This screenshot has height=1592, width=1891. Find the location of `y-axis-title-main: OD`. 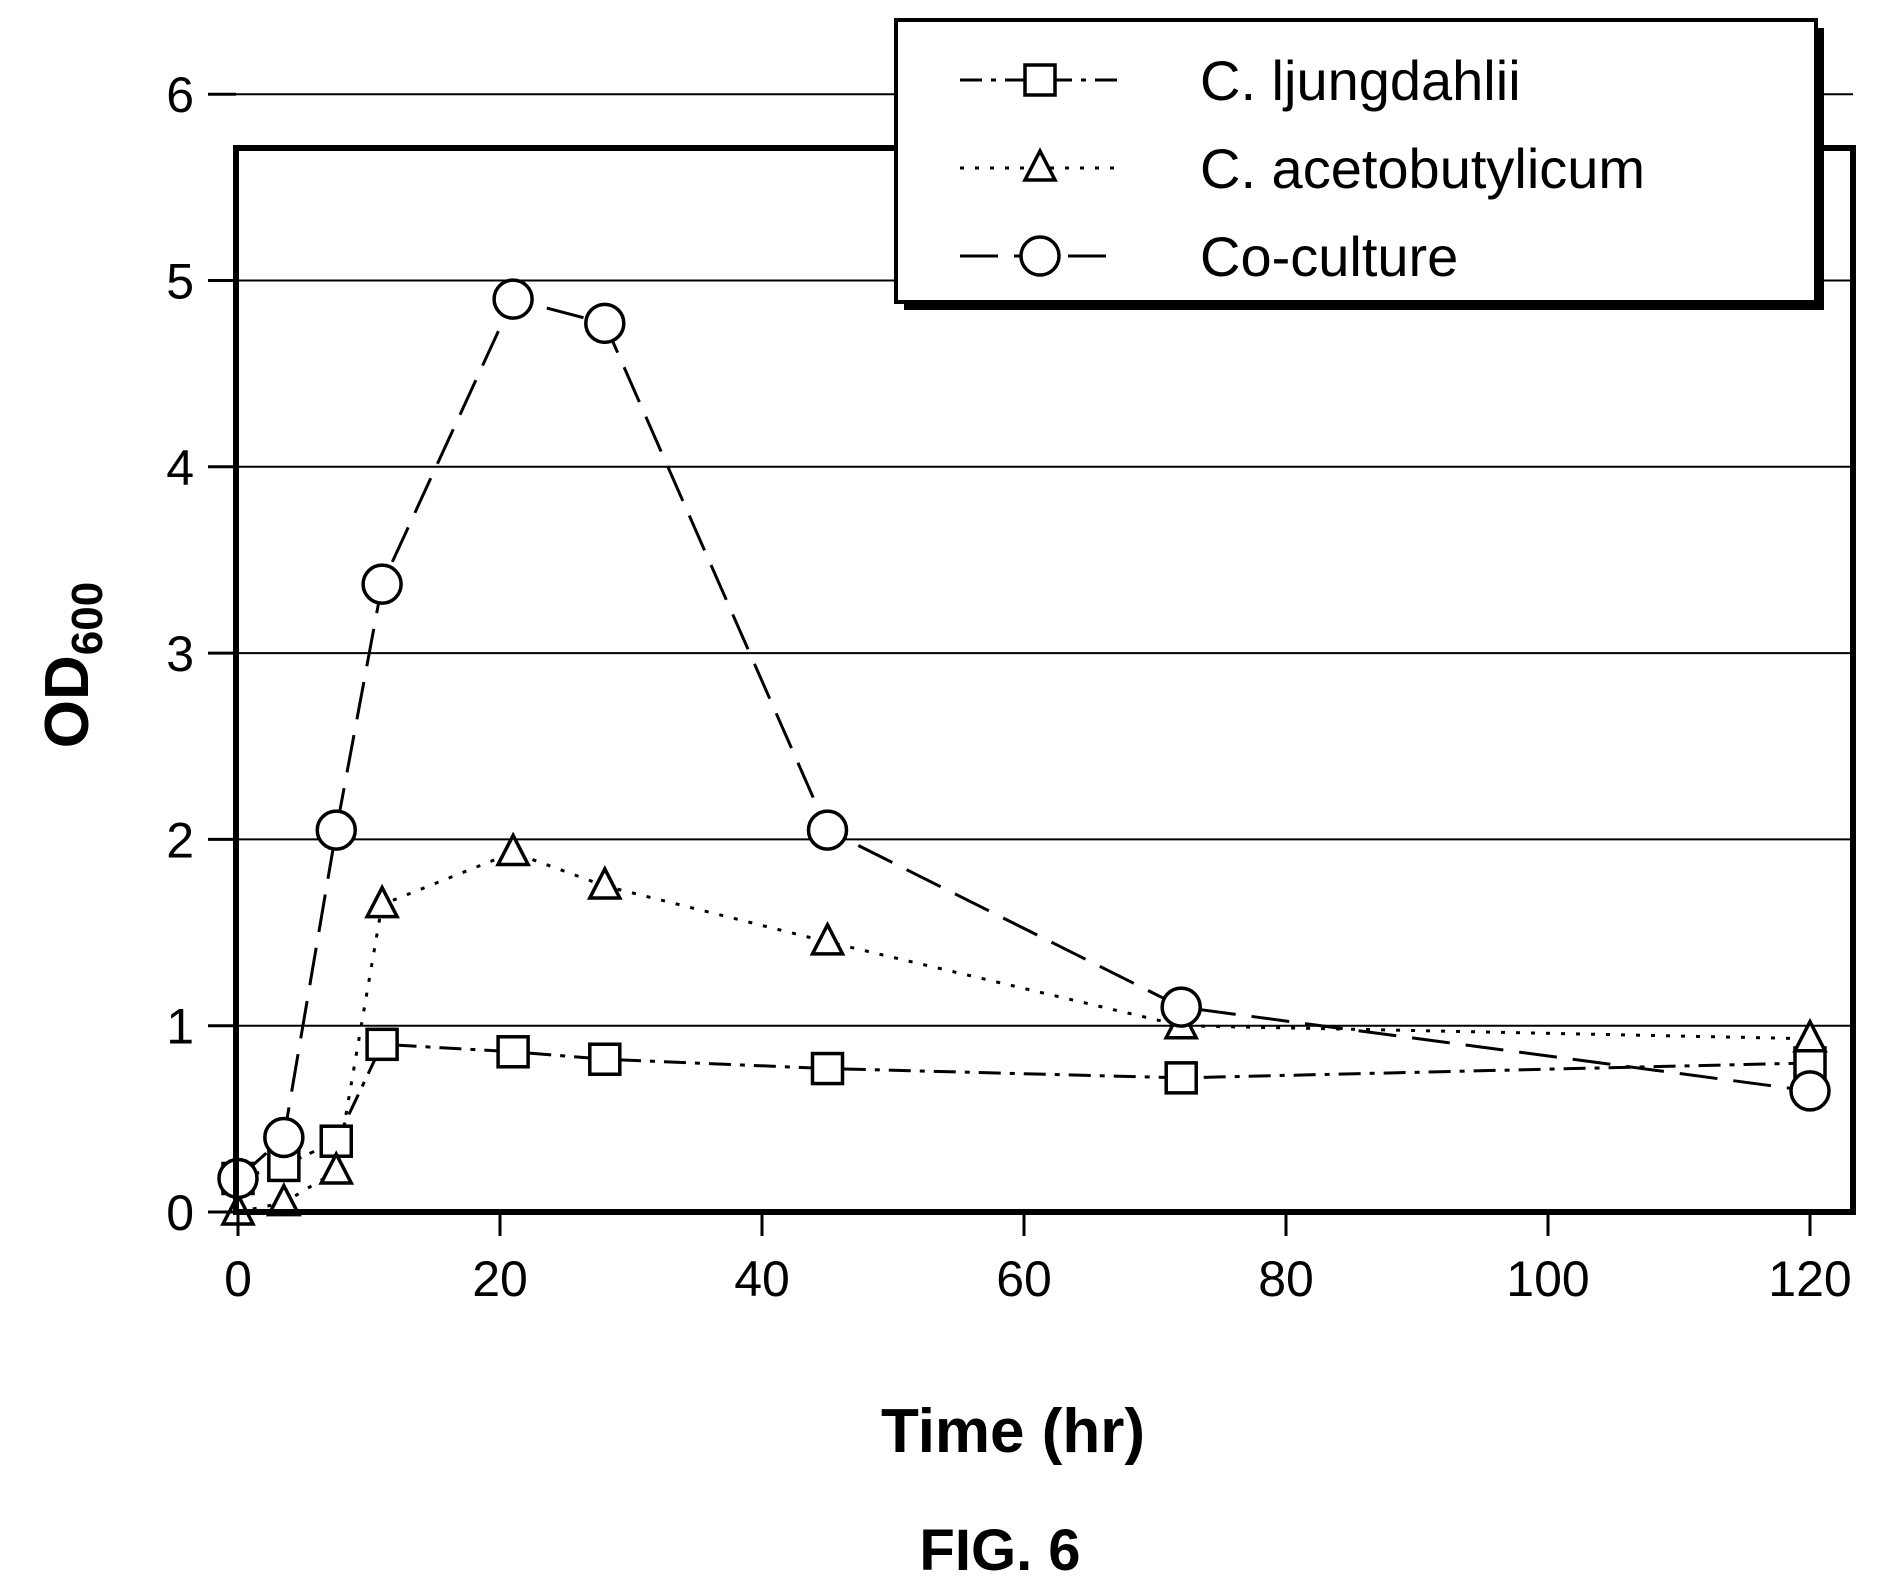

y-axis-title-main: OD is located at coordinates (67, 701).